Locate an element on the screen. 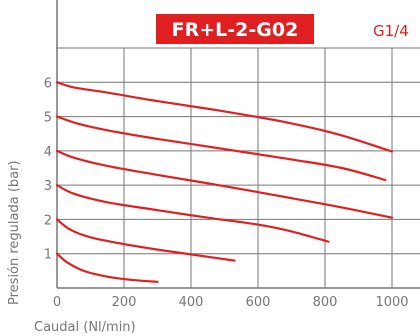  x-tick-label: 200 is located at coordinates (124, 302).